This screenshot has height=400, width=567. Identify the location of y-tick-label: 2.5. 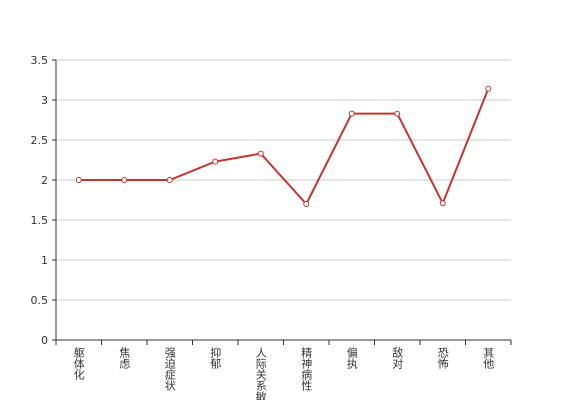
(40, 140).